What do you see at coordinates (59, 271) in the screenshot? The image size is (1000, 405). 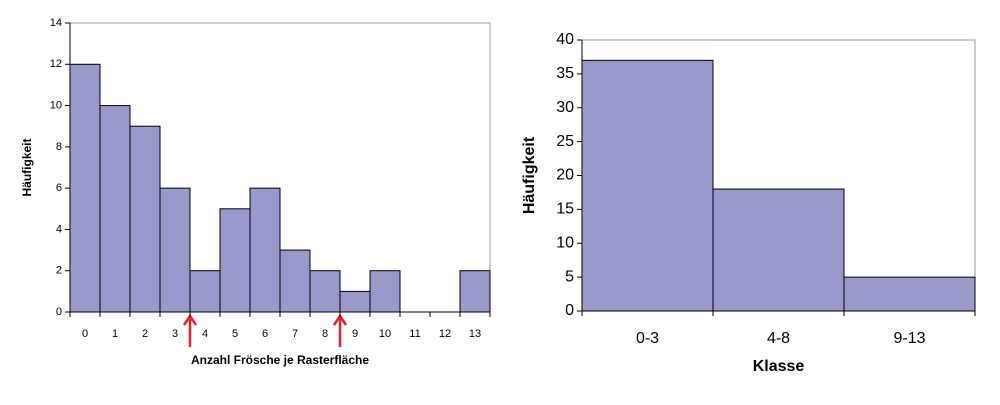 I see `y-tick-label: 2` at bounding box center [59, 271].